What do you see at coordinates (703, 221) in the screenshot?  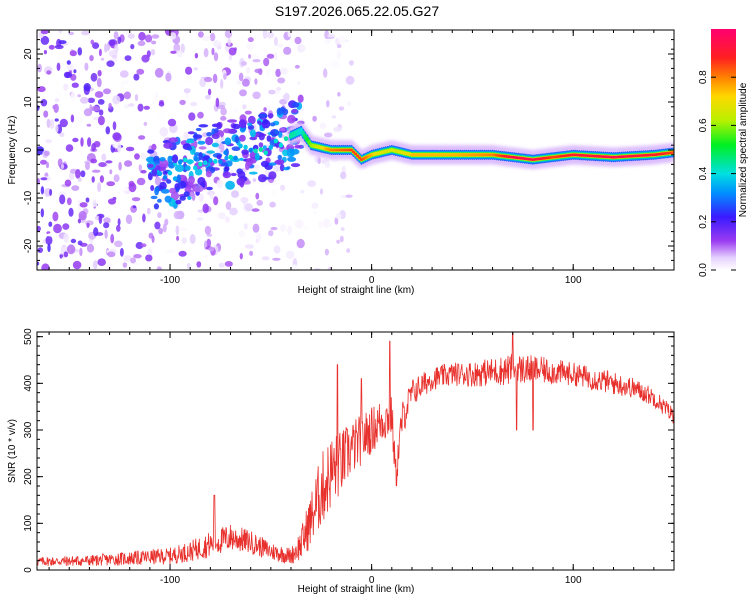 I see `colorbar-tick-label: 0.2` at bounding box center [703, 221].